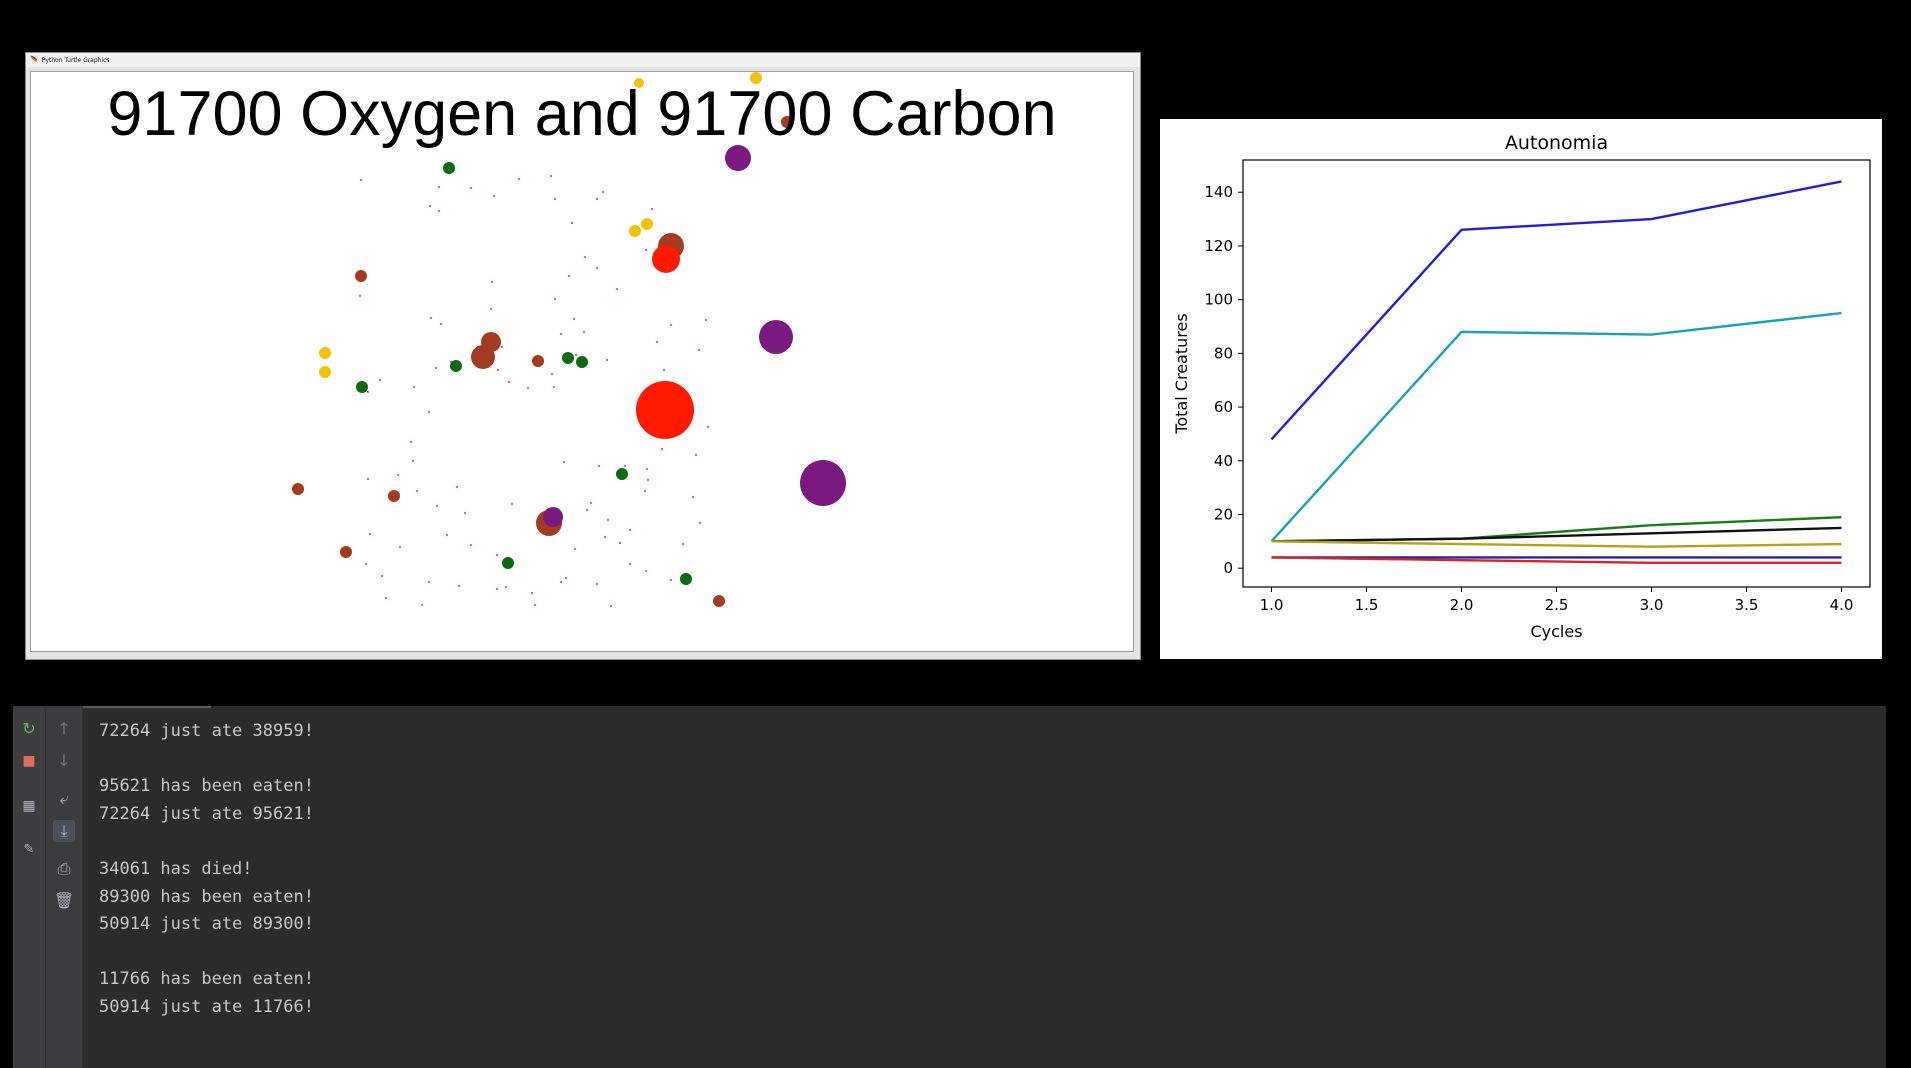 The height and width of the screenshot is (1068, 1911). What do you see at coordinates (583, 60) in the screenshot?
I see `window-titlebar: 🪶 Python Turtle Graphics` at bounding box center [583, 60].